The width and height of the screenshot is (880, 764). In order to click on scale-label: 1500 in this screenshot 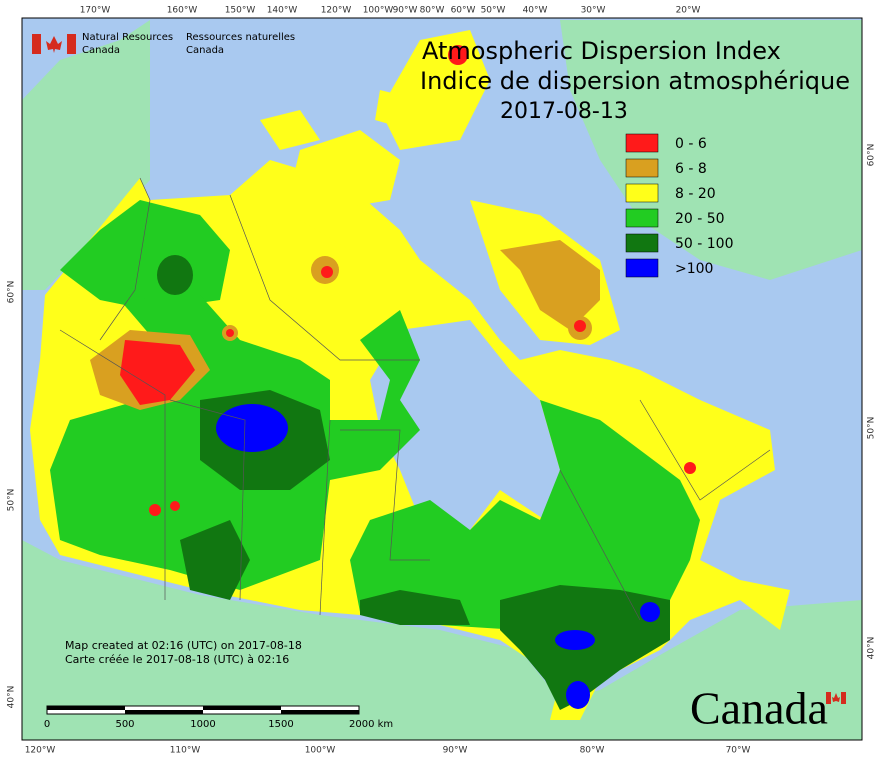, I will do `click(280, 724)`.